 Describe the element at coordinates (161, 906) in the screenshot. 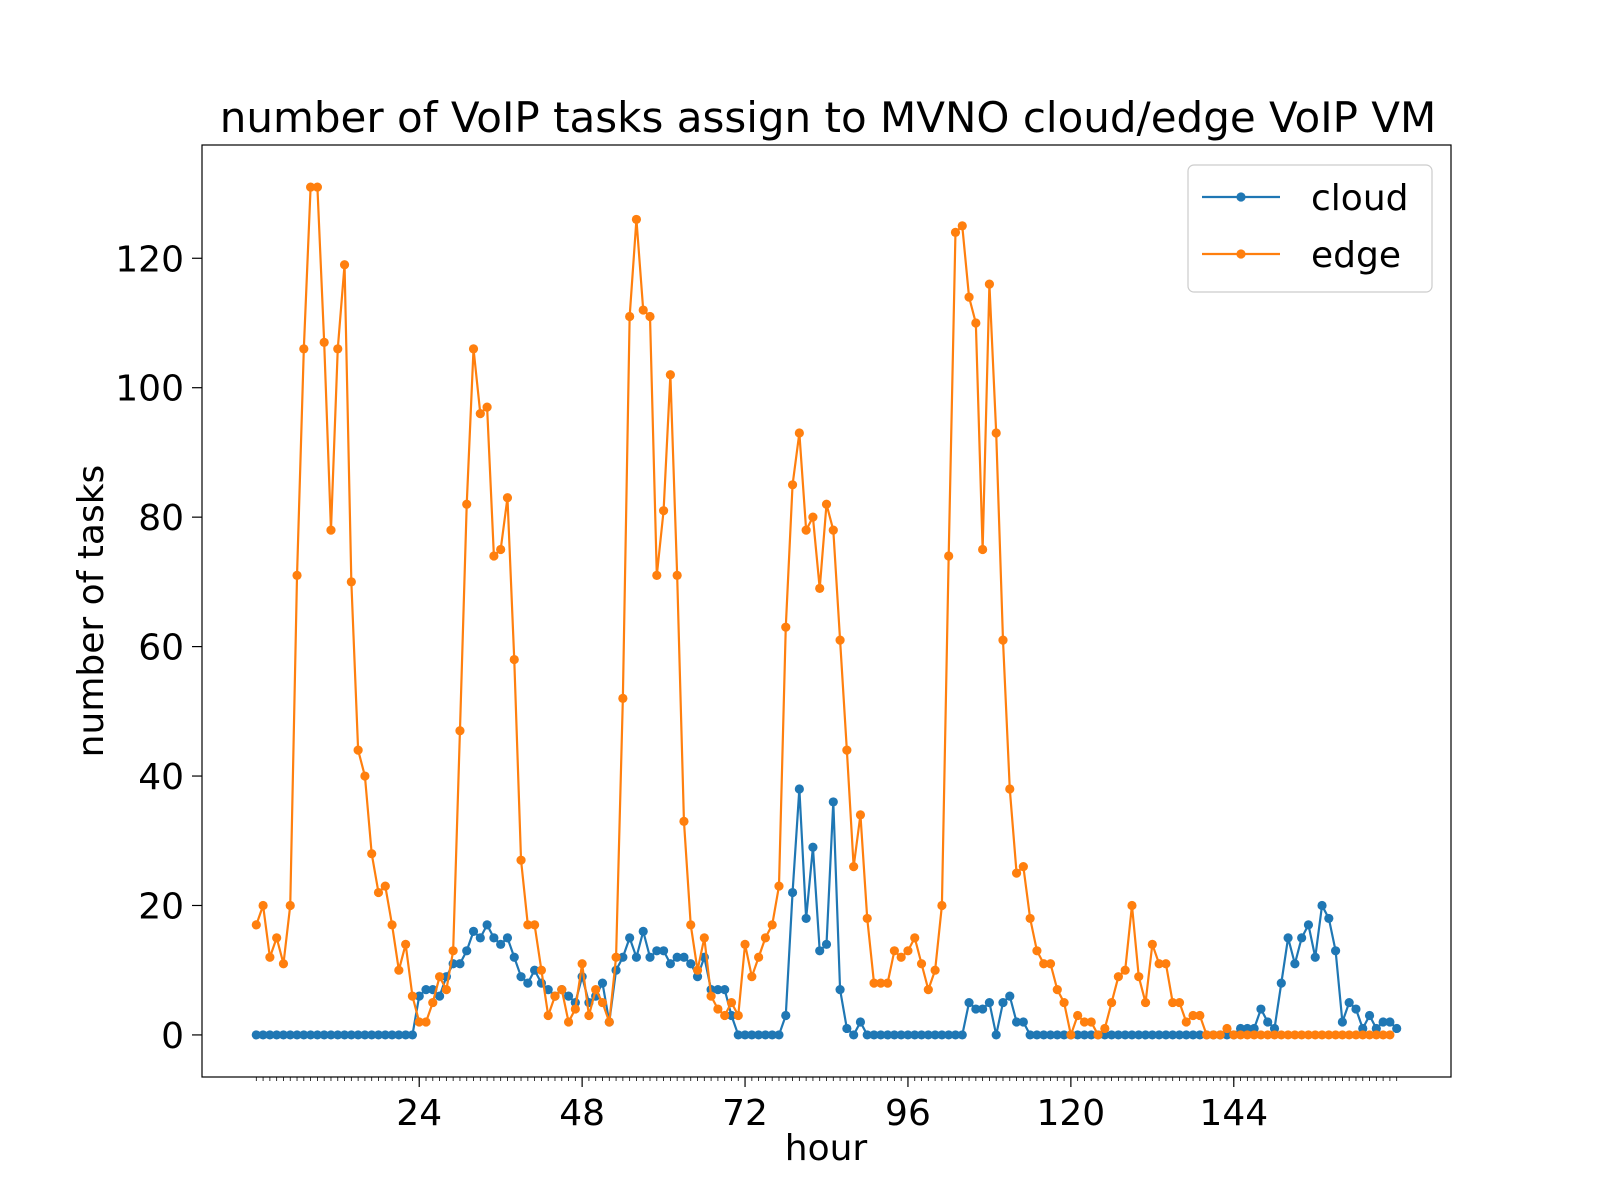

I see `y-tick-label: 20` at that location.